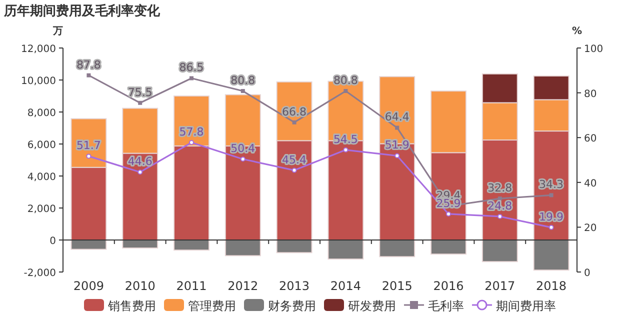 This screenshot has height=320, width=640. Describe the element at coordinates (41, 113) in the screenshot. I see `y-tick-label: 8,000` at that location.